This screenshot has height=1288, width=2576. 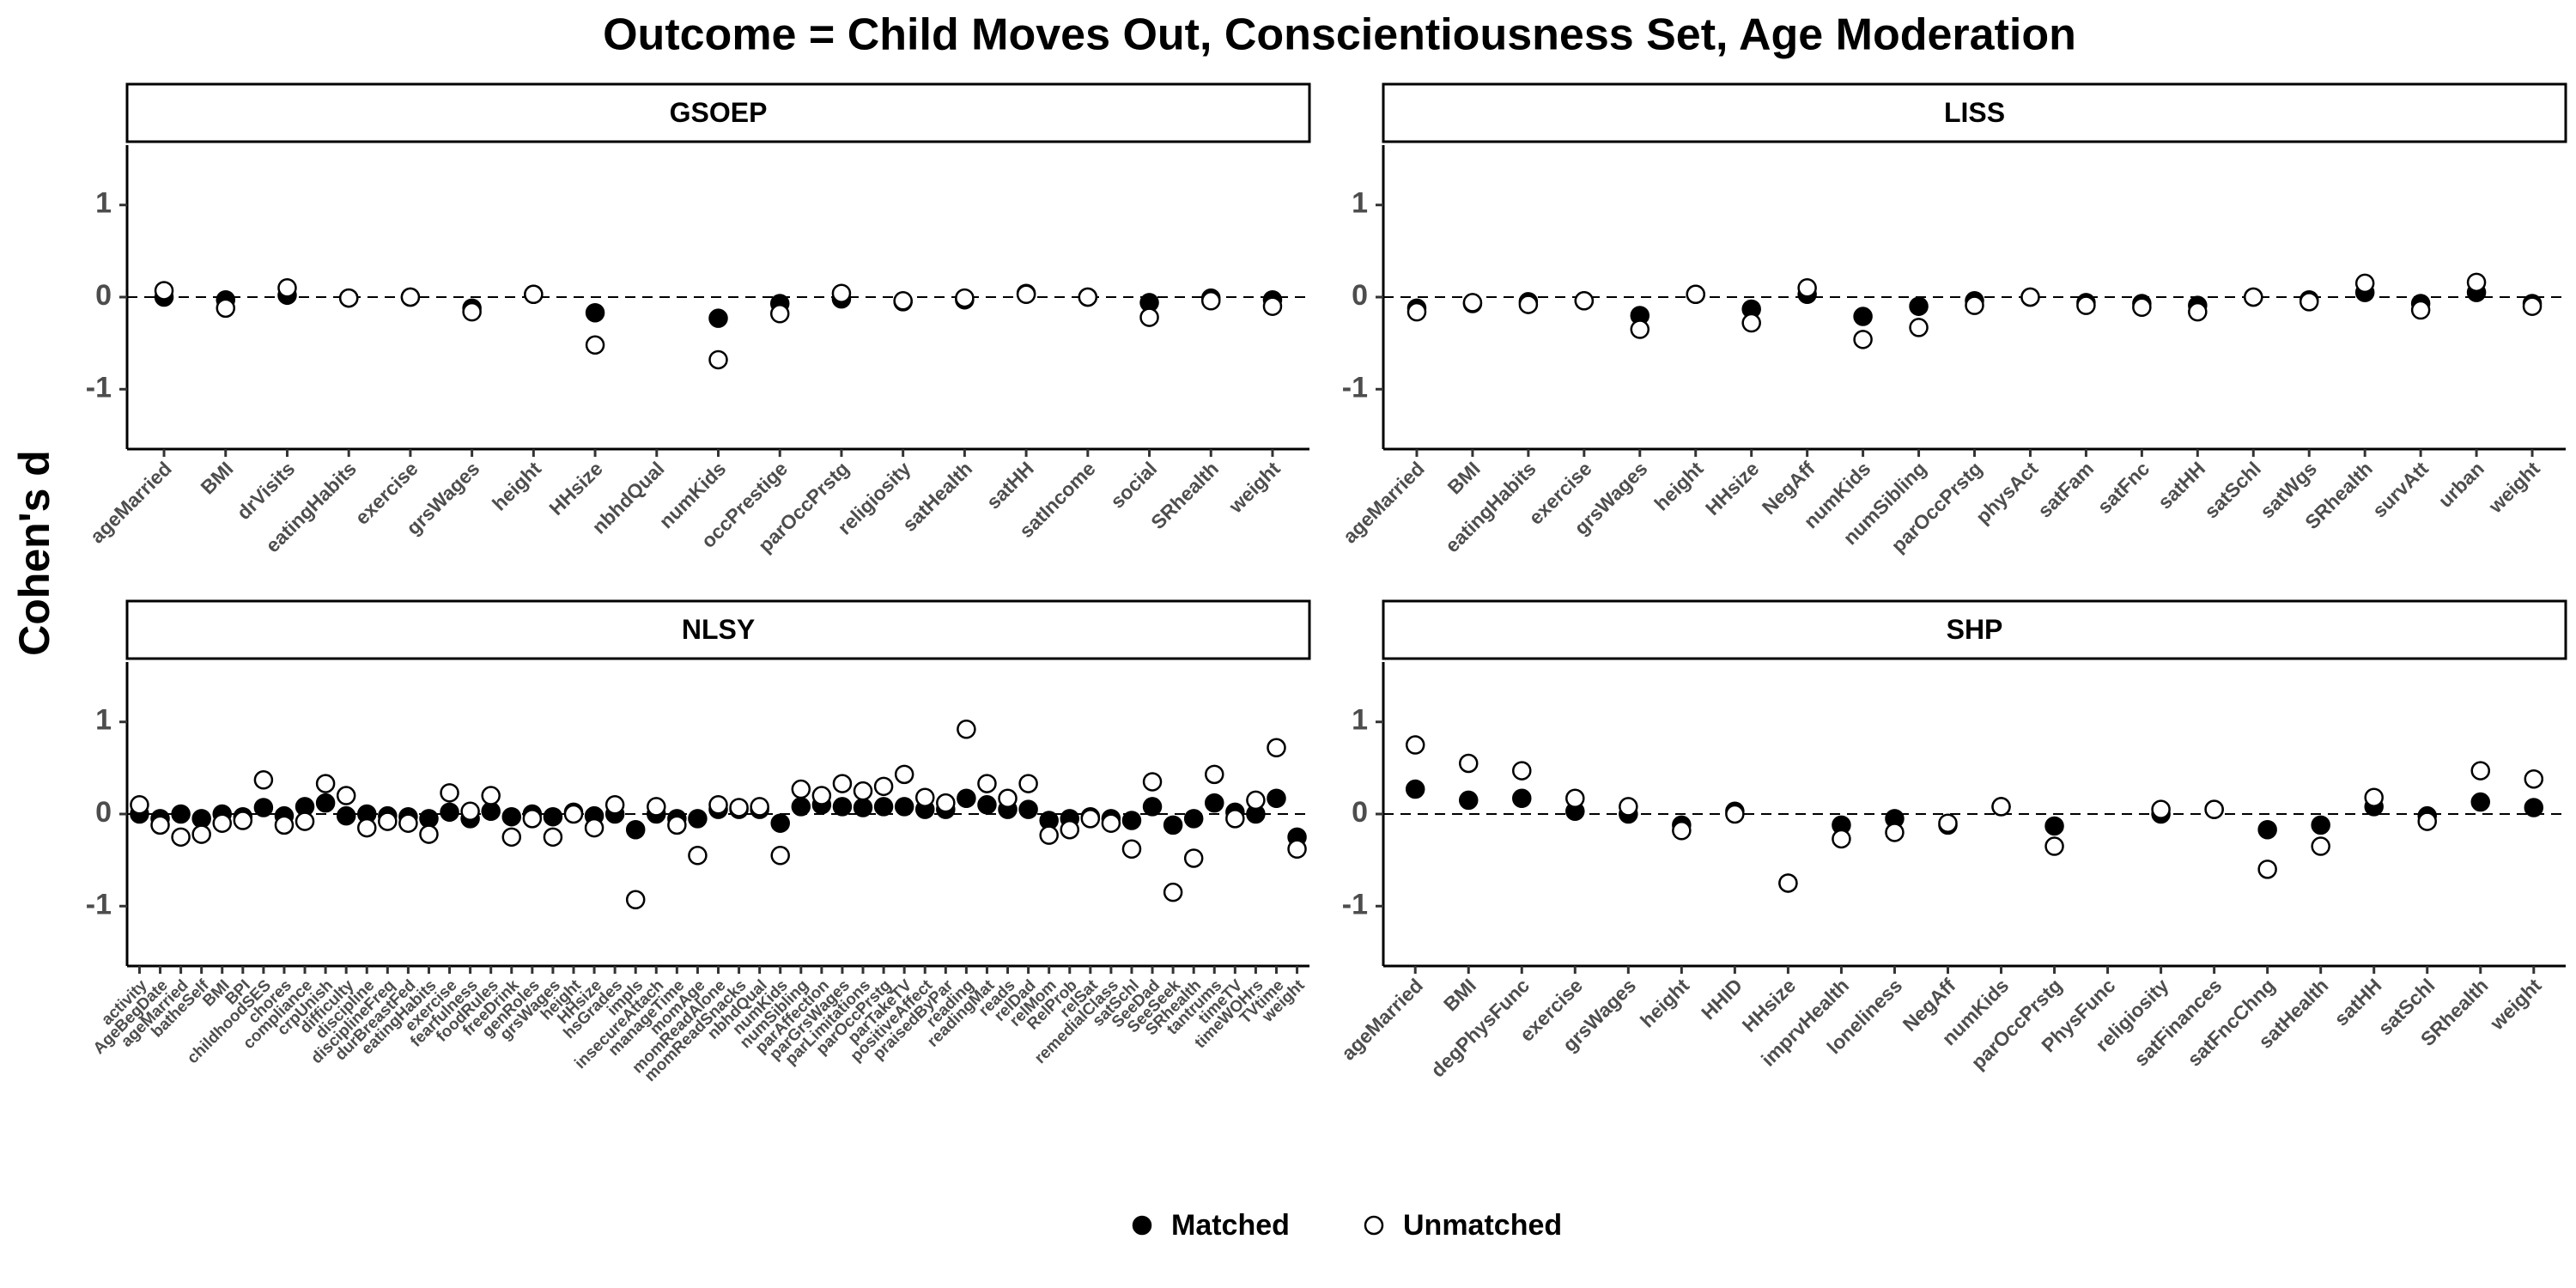 I want to click on legend-label: Unmatched, so click(x=1482, y=1225).